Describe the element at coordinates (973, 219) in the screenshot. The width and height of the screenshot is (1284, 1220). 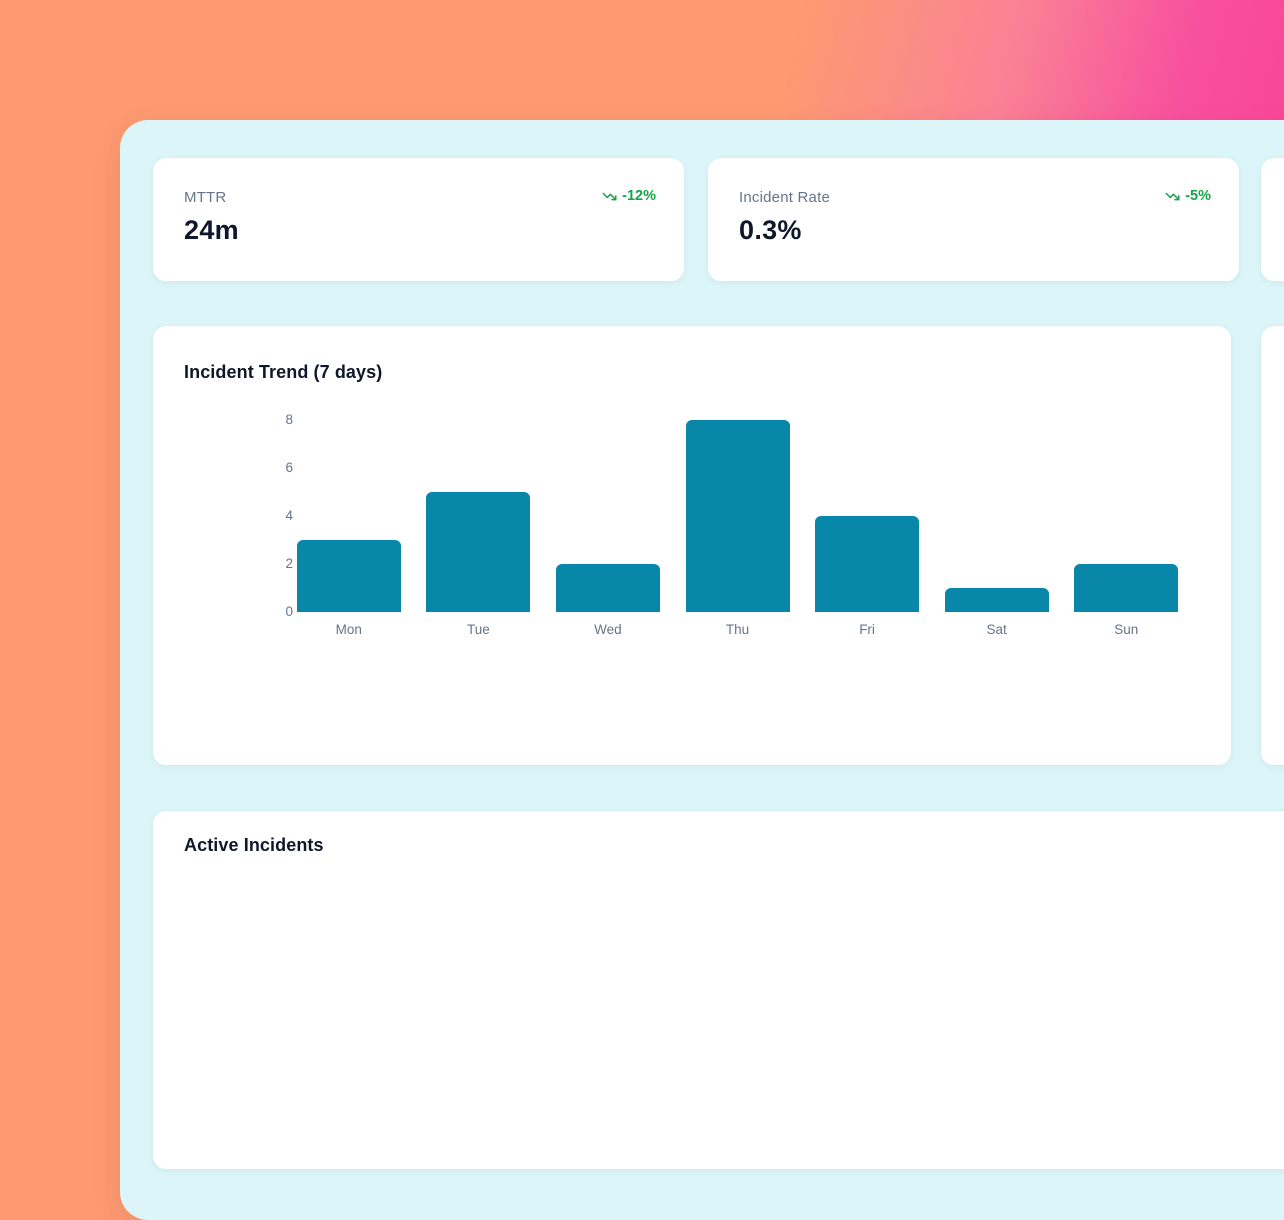
I see `kpi-card-incident-rate: Incident Rate 0.3% -5%` at that location.